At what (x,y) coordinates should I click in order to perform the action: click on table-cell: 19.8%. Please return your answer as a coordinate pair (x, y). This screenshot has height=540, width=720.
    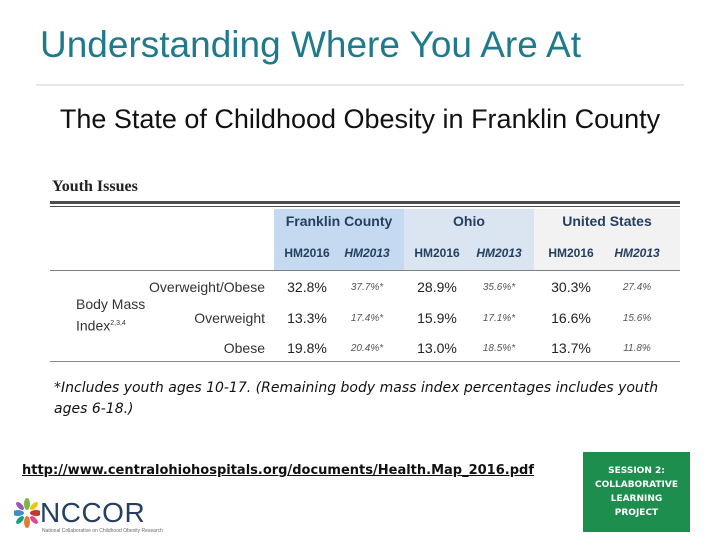
    Looking at the image, I should click on (307, 348).